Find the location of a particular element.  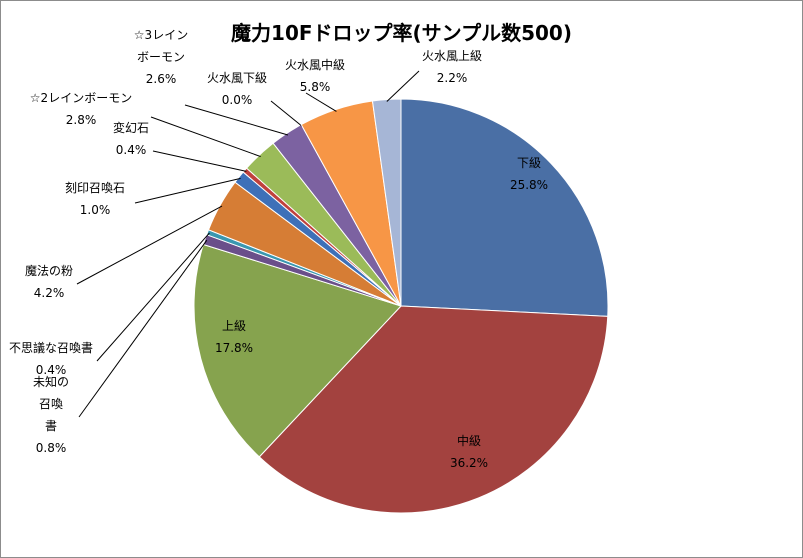

data-label-13: 火水風上級 2.2% is located at coordinates (452, 67).